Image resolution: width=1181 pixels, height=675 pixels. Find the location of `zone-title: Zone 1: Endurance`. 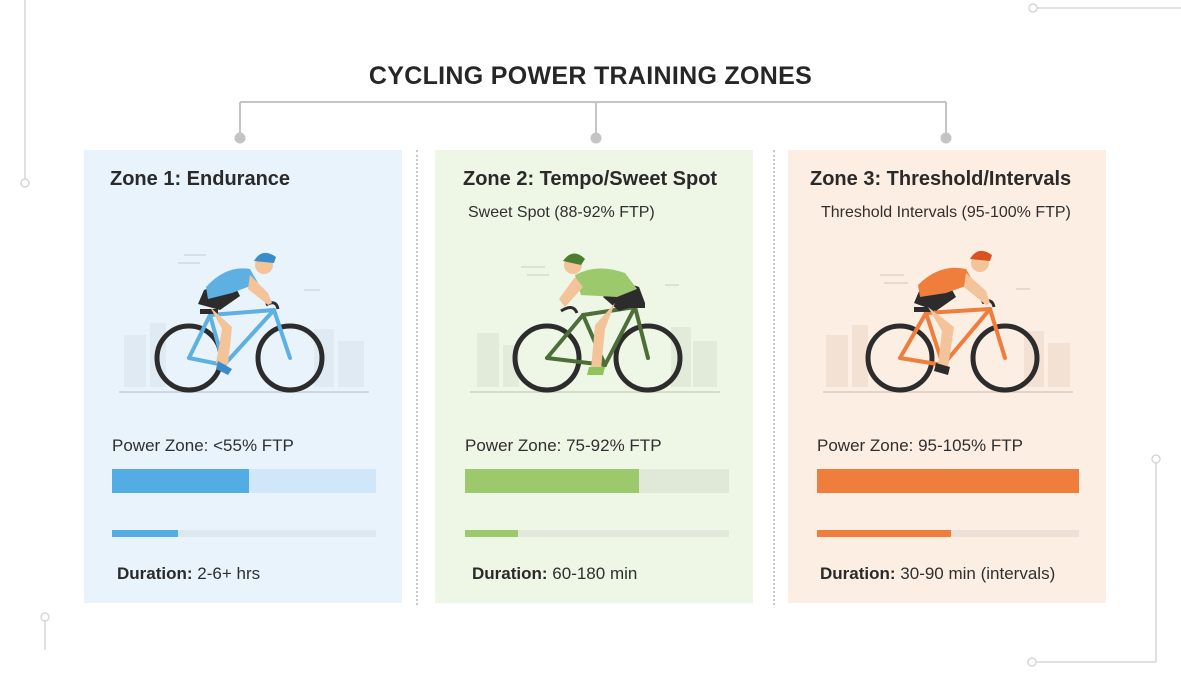

zone-title: Zone 1: Endurance is located at coordinates (200, 179).